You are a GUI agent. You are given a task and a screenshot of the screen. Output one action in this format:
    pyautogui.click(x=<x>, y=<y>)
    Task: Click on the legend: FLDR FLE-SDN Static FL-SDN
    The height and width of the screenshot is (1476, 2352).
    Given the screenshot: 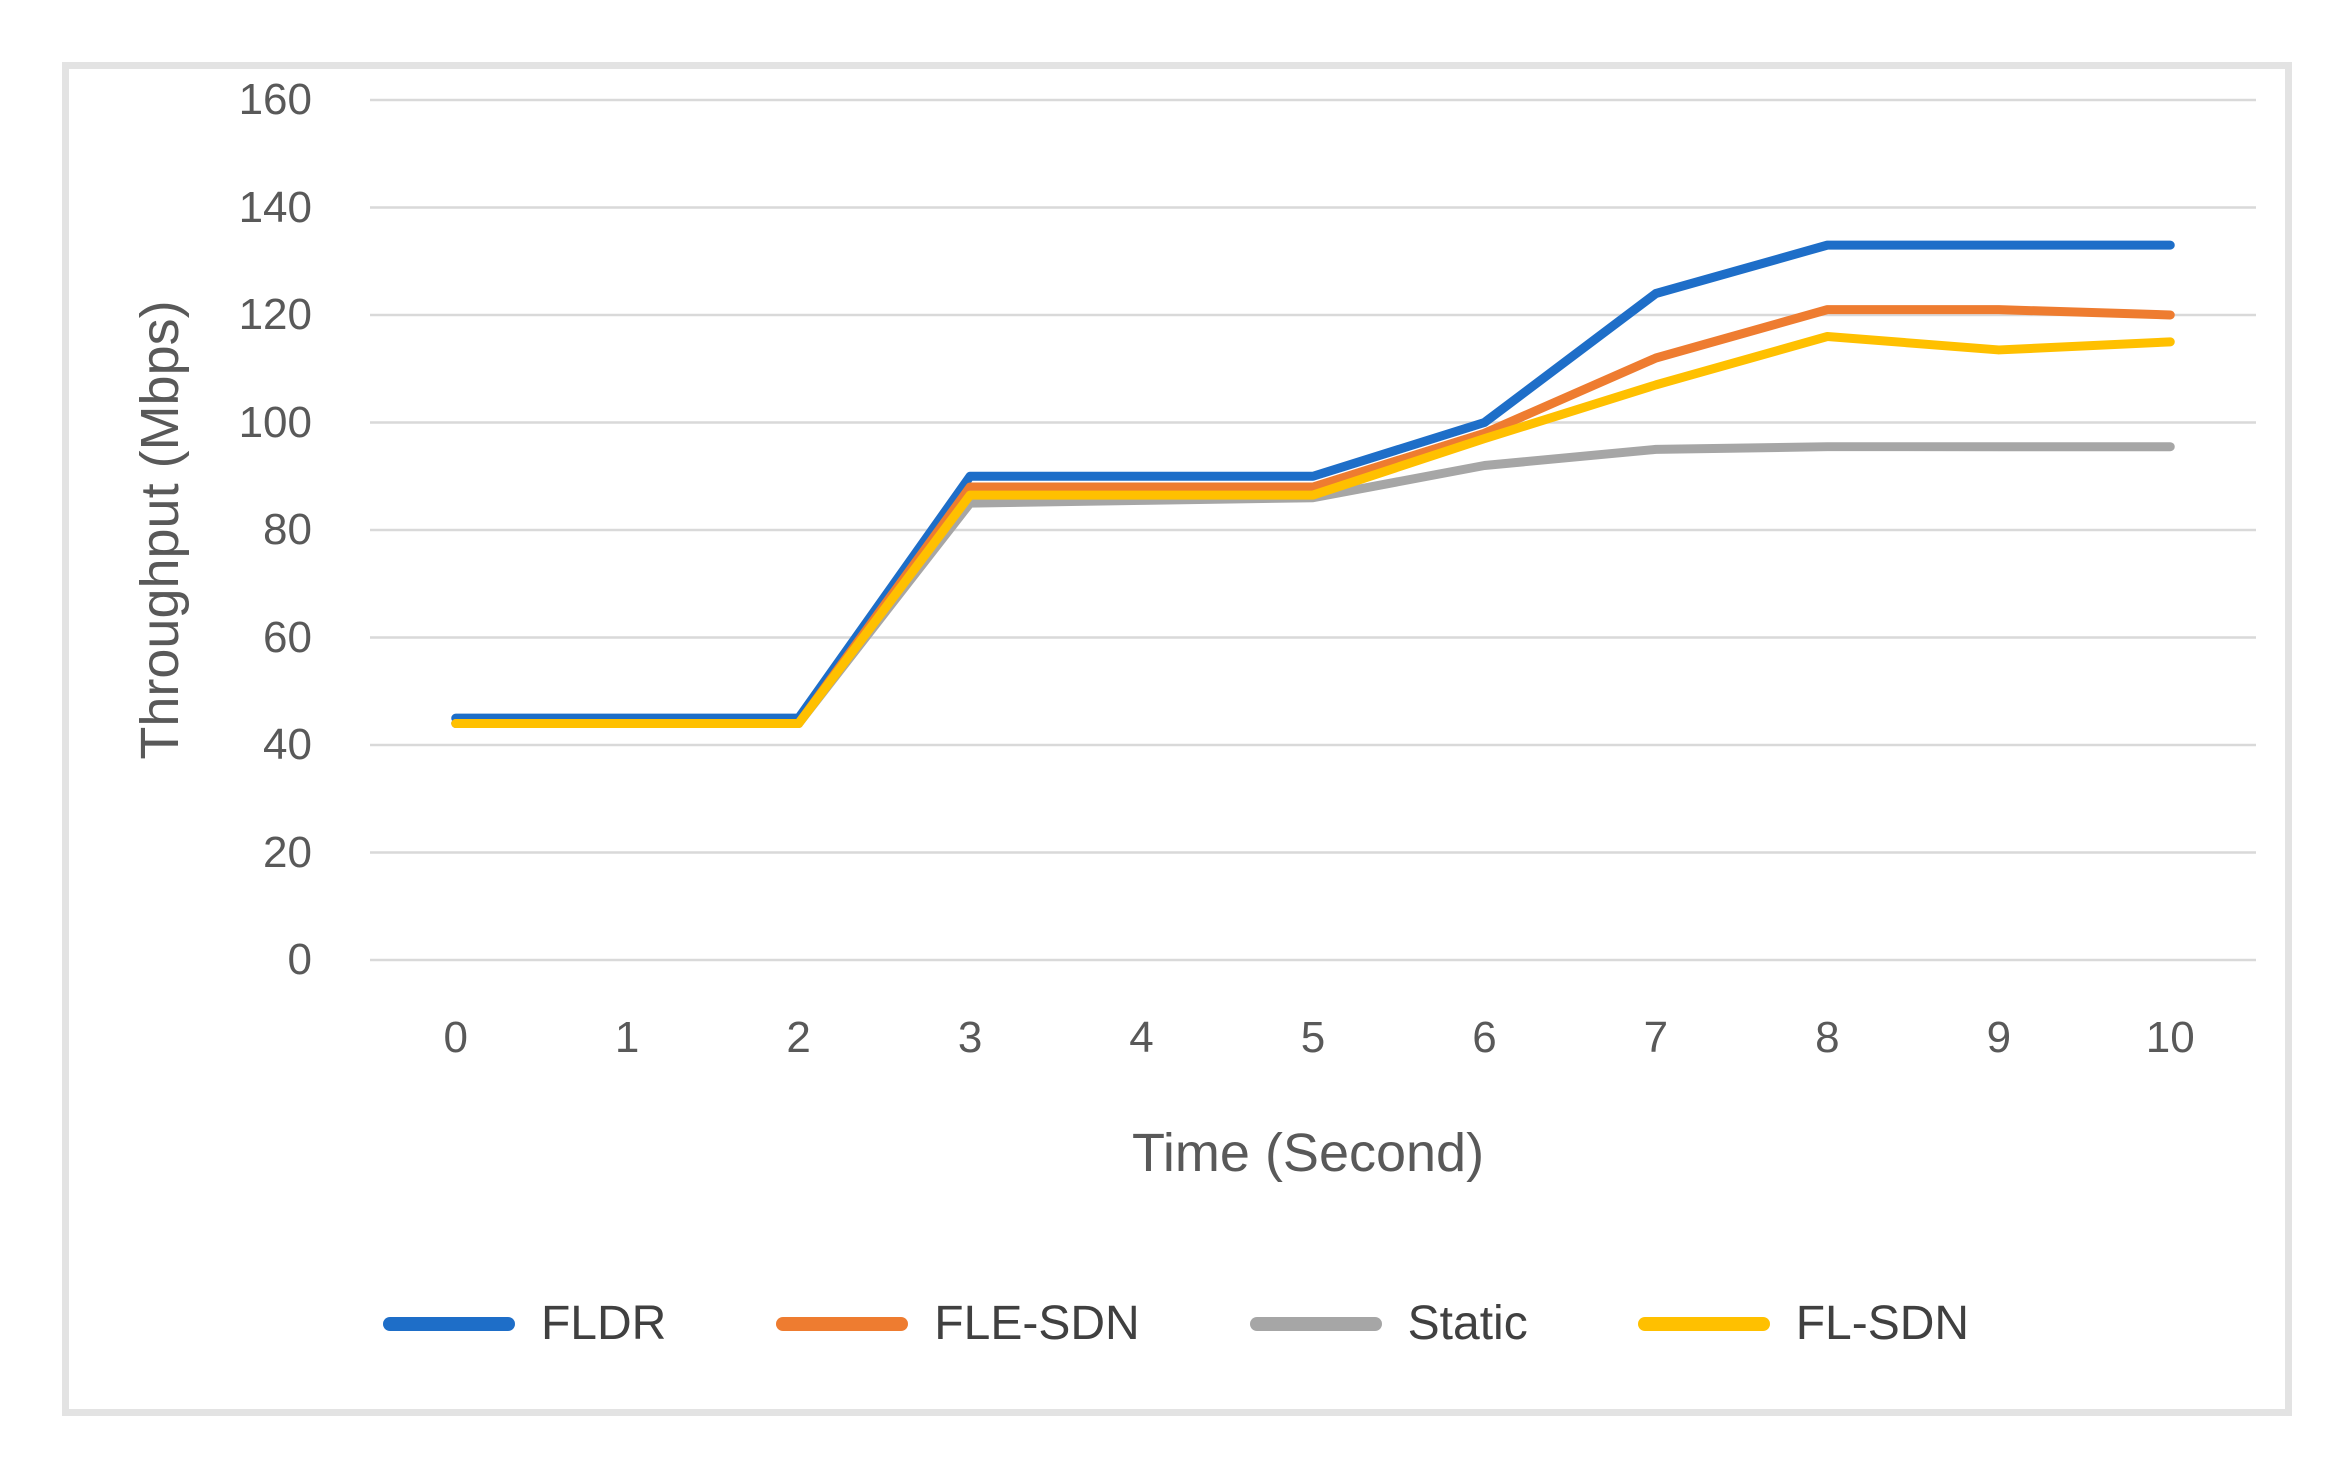 What is the action you would take?
    pyautogui.click(x=1176, y=1324)
    